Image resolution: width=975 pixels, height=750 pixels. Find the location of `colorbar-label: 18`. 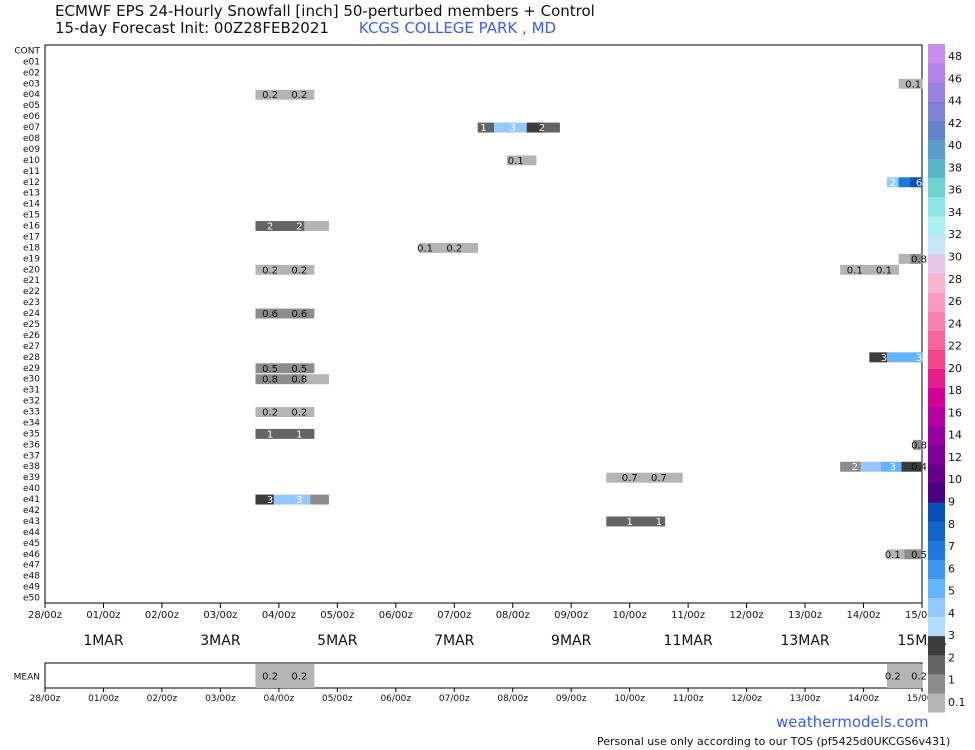

colorbar-label: 18 is located at coordinates (955, 390).